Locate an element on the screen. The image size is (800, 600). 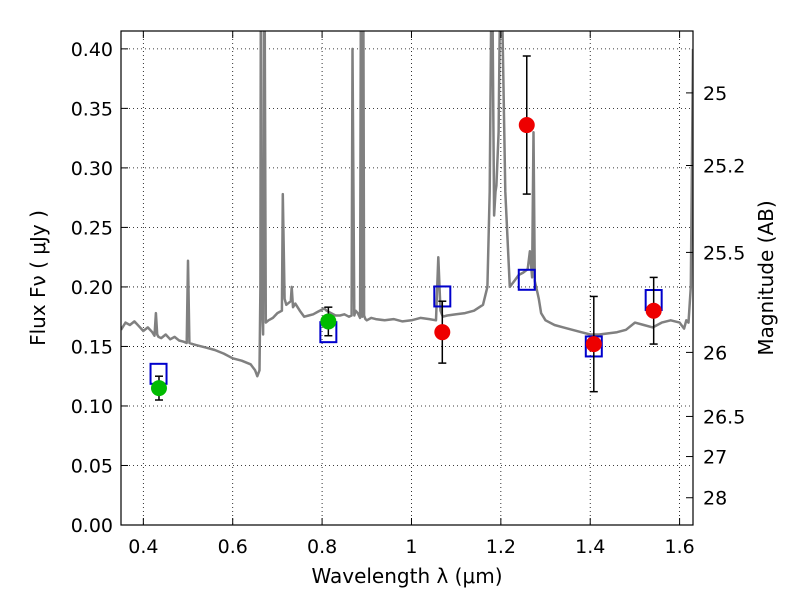
x-tick-label: 0.6 is located at coordinates (233, 547).